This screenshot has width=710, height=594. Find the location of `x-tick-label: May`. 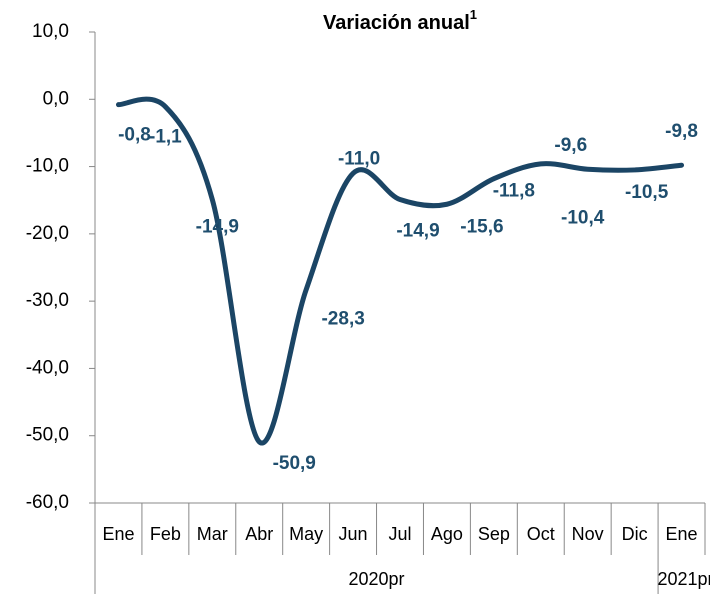

x-tick-label: May is located at coordinates (306, 534).